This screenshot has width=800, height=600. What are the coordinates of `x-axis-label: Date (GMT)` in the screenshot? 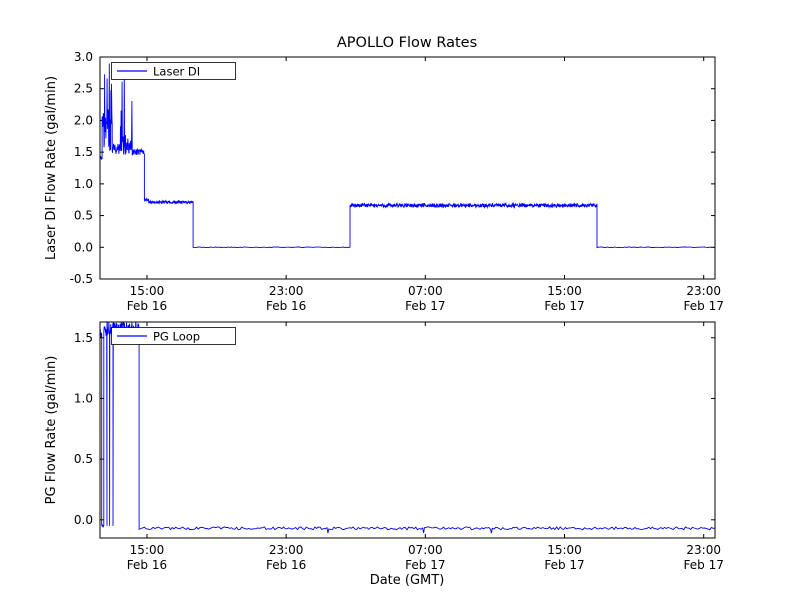 It's located at (407, 580).